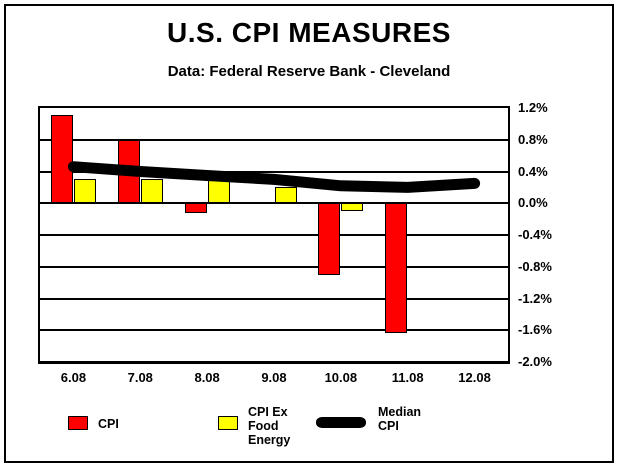 The width and height of the screenshot is (620, 469). I want to click on y-axis-tick-label: 0.8%, so click(533, 139).